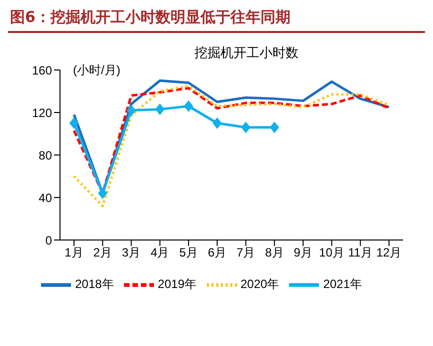 Image resolution: width=433 pixels, height=346 pixels. Describe the element at coordinates (260, 284) in the screenshot. I see `legend-label: 2020年` at that location.